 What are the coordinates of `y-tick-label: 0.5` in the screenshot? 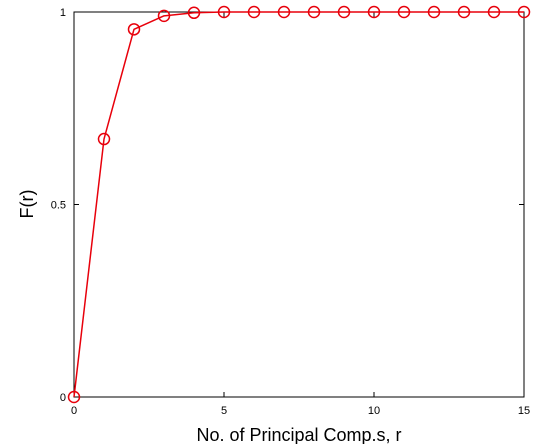 It's located at (58, 206).